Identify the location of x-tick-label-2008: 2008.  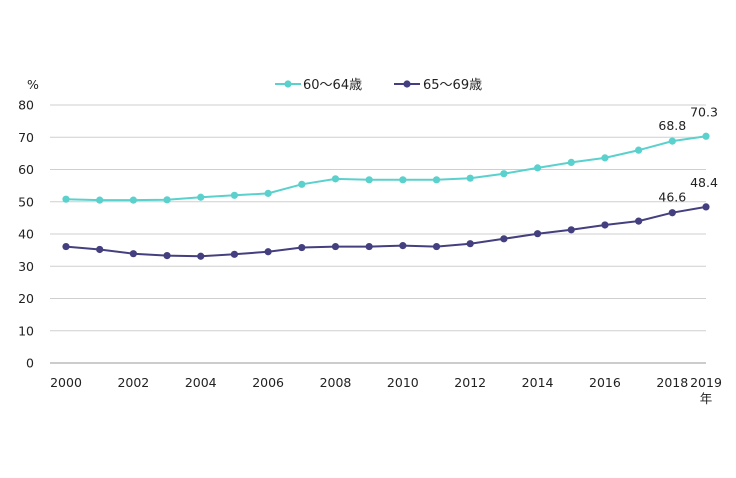
(336, 382).